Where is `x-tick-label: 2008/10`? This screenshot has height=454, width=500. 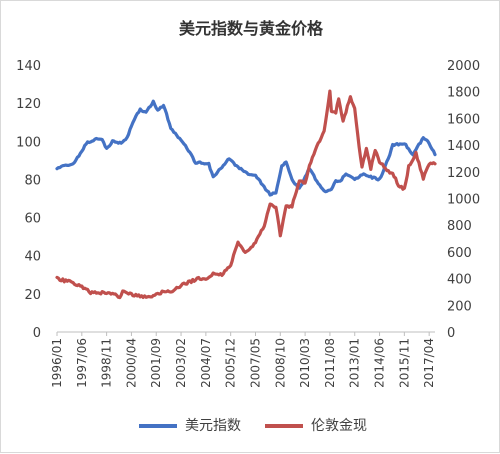
x-tick-label: 2008/10 is located at coordinates (280, 363).